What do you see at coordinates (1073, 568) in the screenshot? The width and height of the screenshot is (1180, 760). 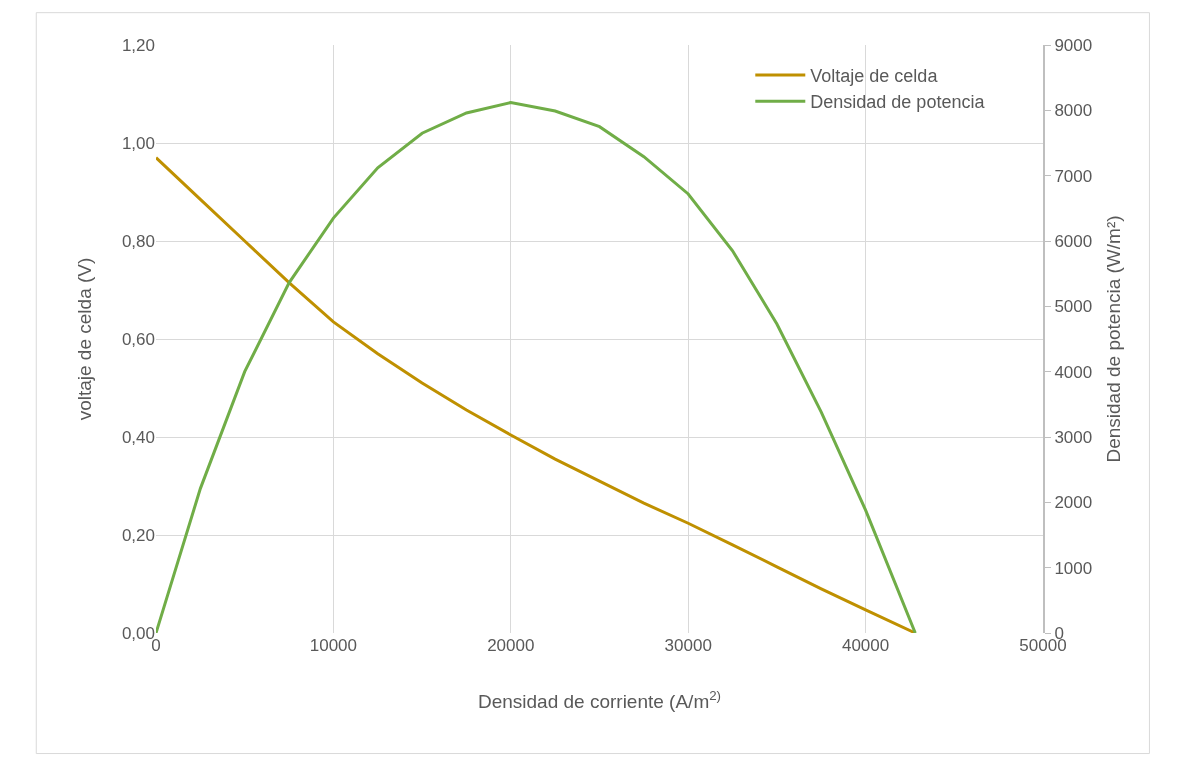 I see `y2-tick-label: 1000` at bounding box center [1073, 568].